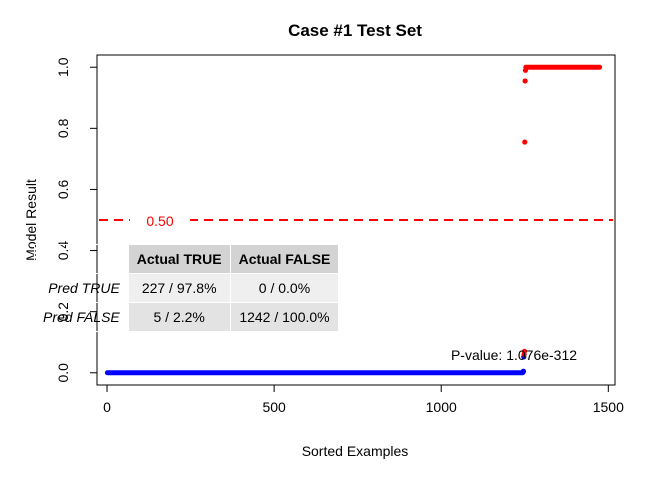  Describe the element at coordinates (63, 190) in the screenshot. I see `y-tick-label: 0.6` at that location.